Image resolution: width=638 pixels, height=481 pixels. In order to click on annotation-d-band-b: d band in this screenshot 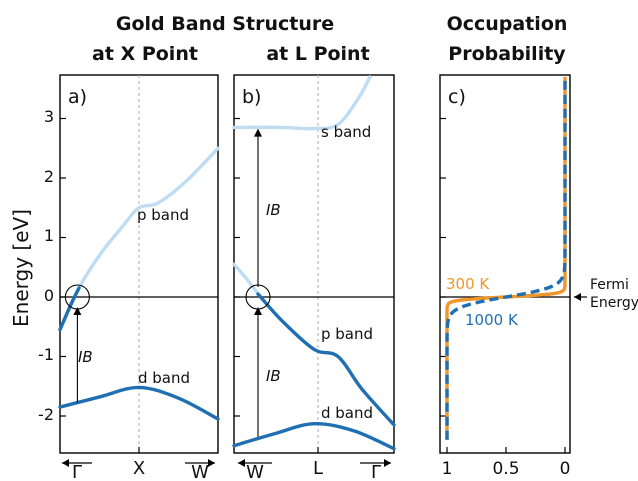, I will do `click(347, 413)`.